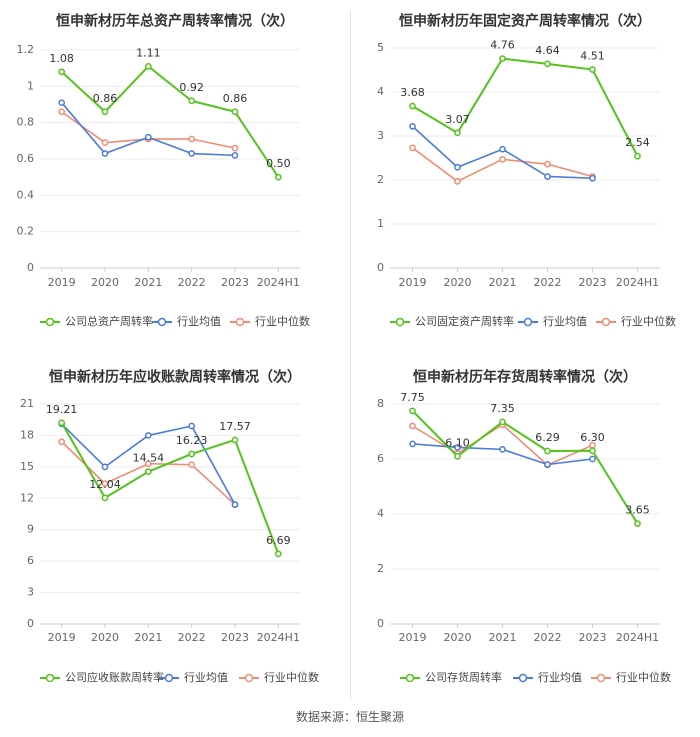  What do you see at coordinates (525, 377) in the screenshot?
I see `chart-title: 恒申新材历年存货周转率情况（次）` at bounding box center [525, 377].